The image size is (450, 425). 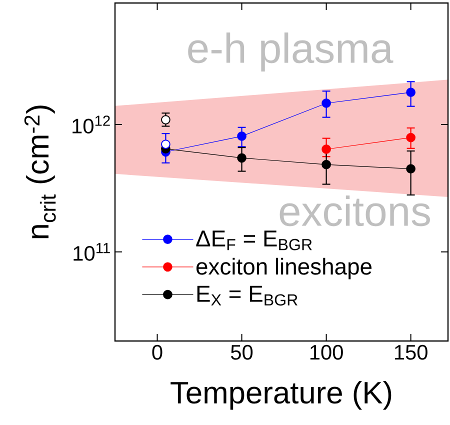 I want to click on x-tick-label: 150, so click(x=411, y=352).